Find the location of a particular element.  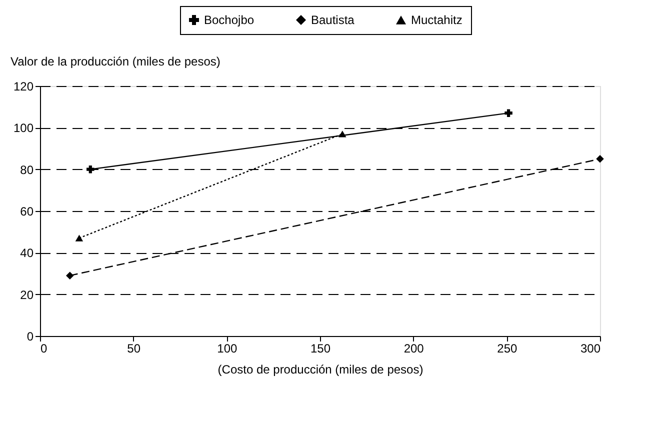

y-tick-label: 40 is located at coordinates (27, 253).